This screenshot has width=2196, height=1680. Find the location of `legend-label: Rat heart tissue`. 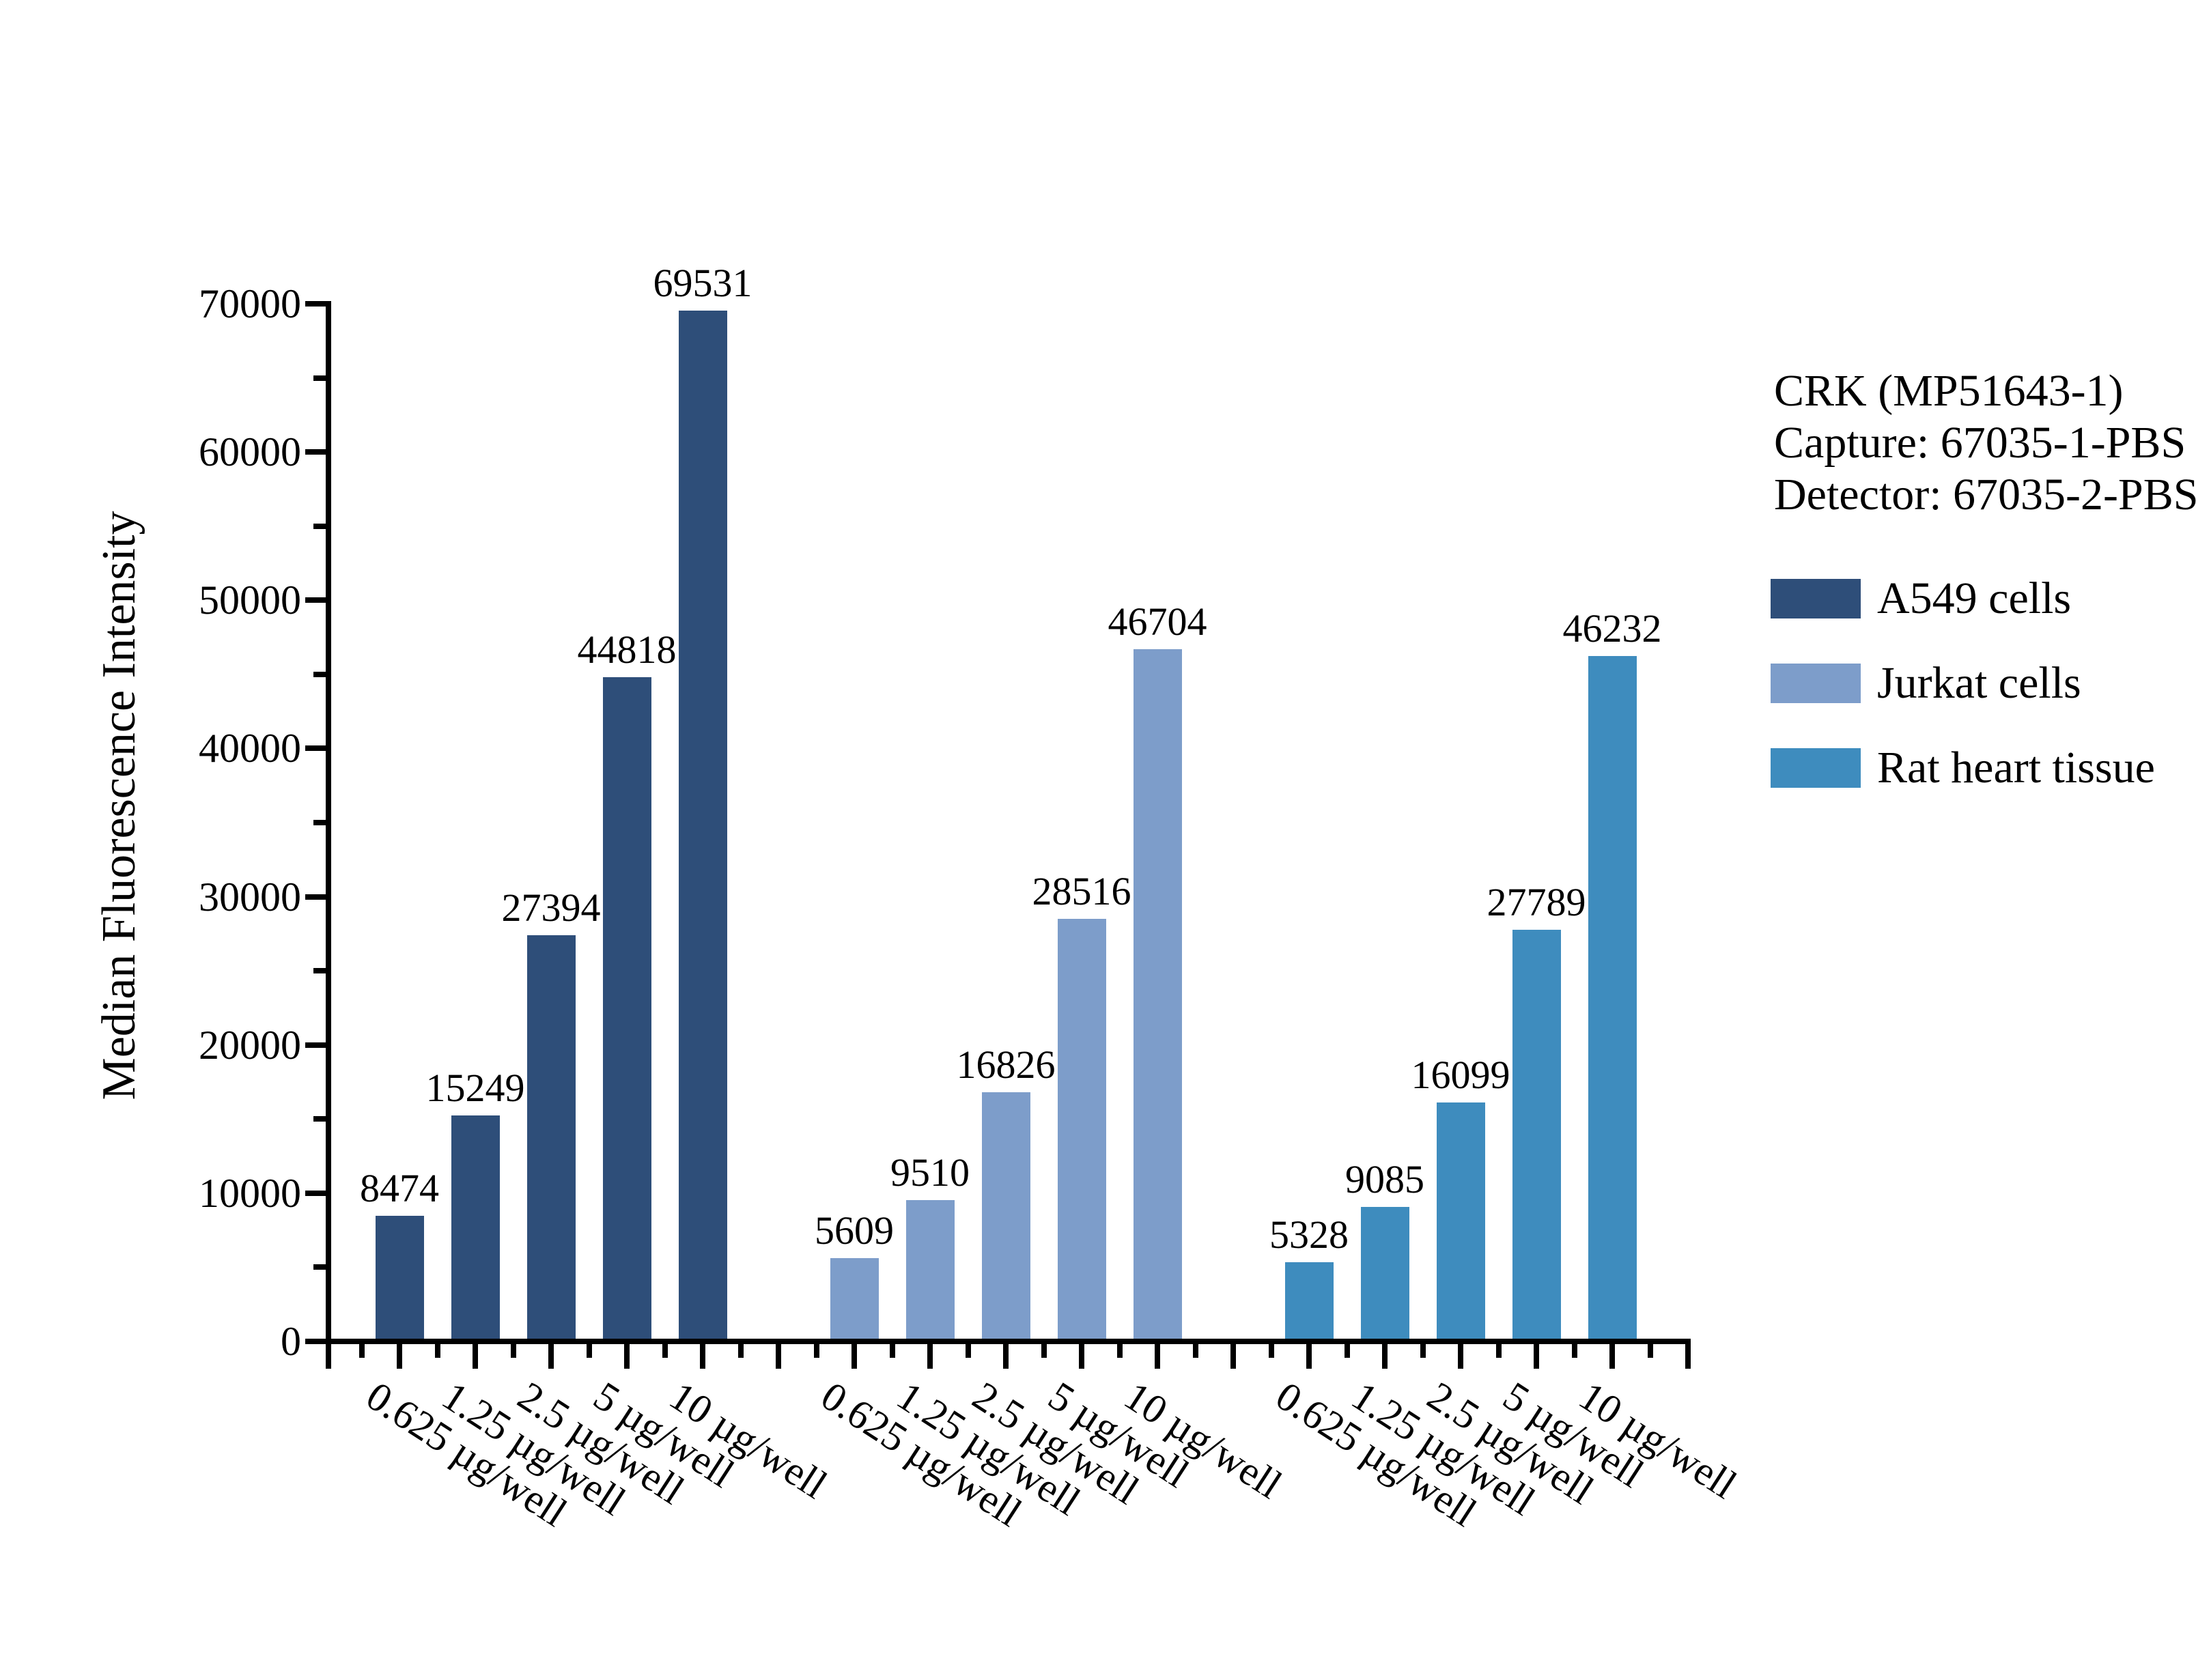

legend-label: Rat heart tissue is located at coordinates (2016, 768).